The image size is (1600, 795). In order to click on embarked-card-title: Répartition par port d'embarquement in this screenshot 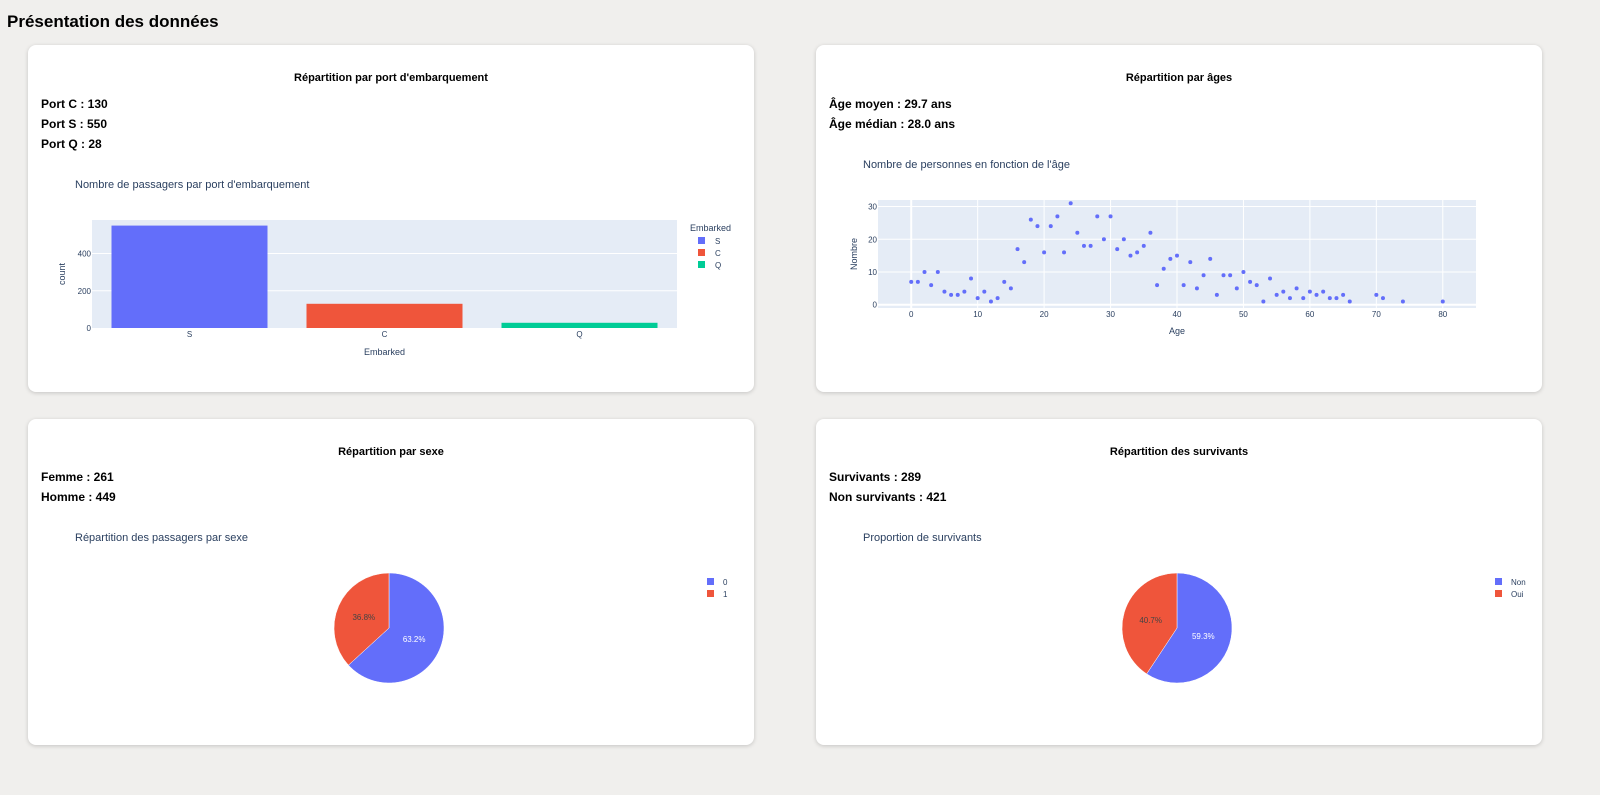, I will do `click(391, 78)`.